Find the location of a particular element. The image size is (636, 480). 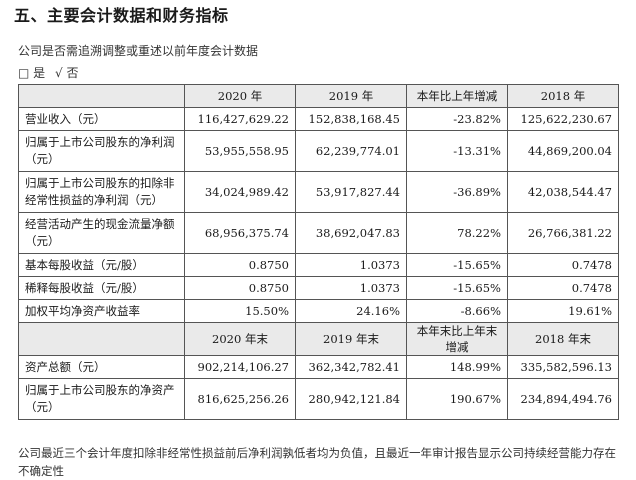

header-cell: 2020 年末 is located at coordinates (240, 339).